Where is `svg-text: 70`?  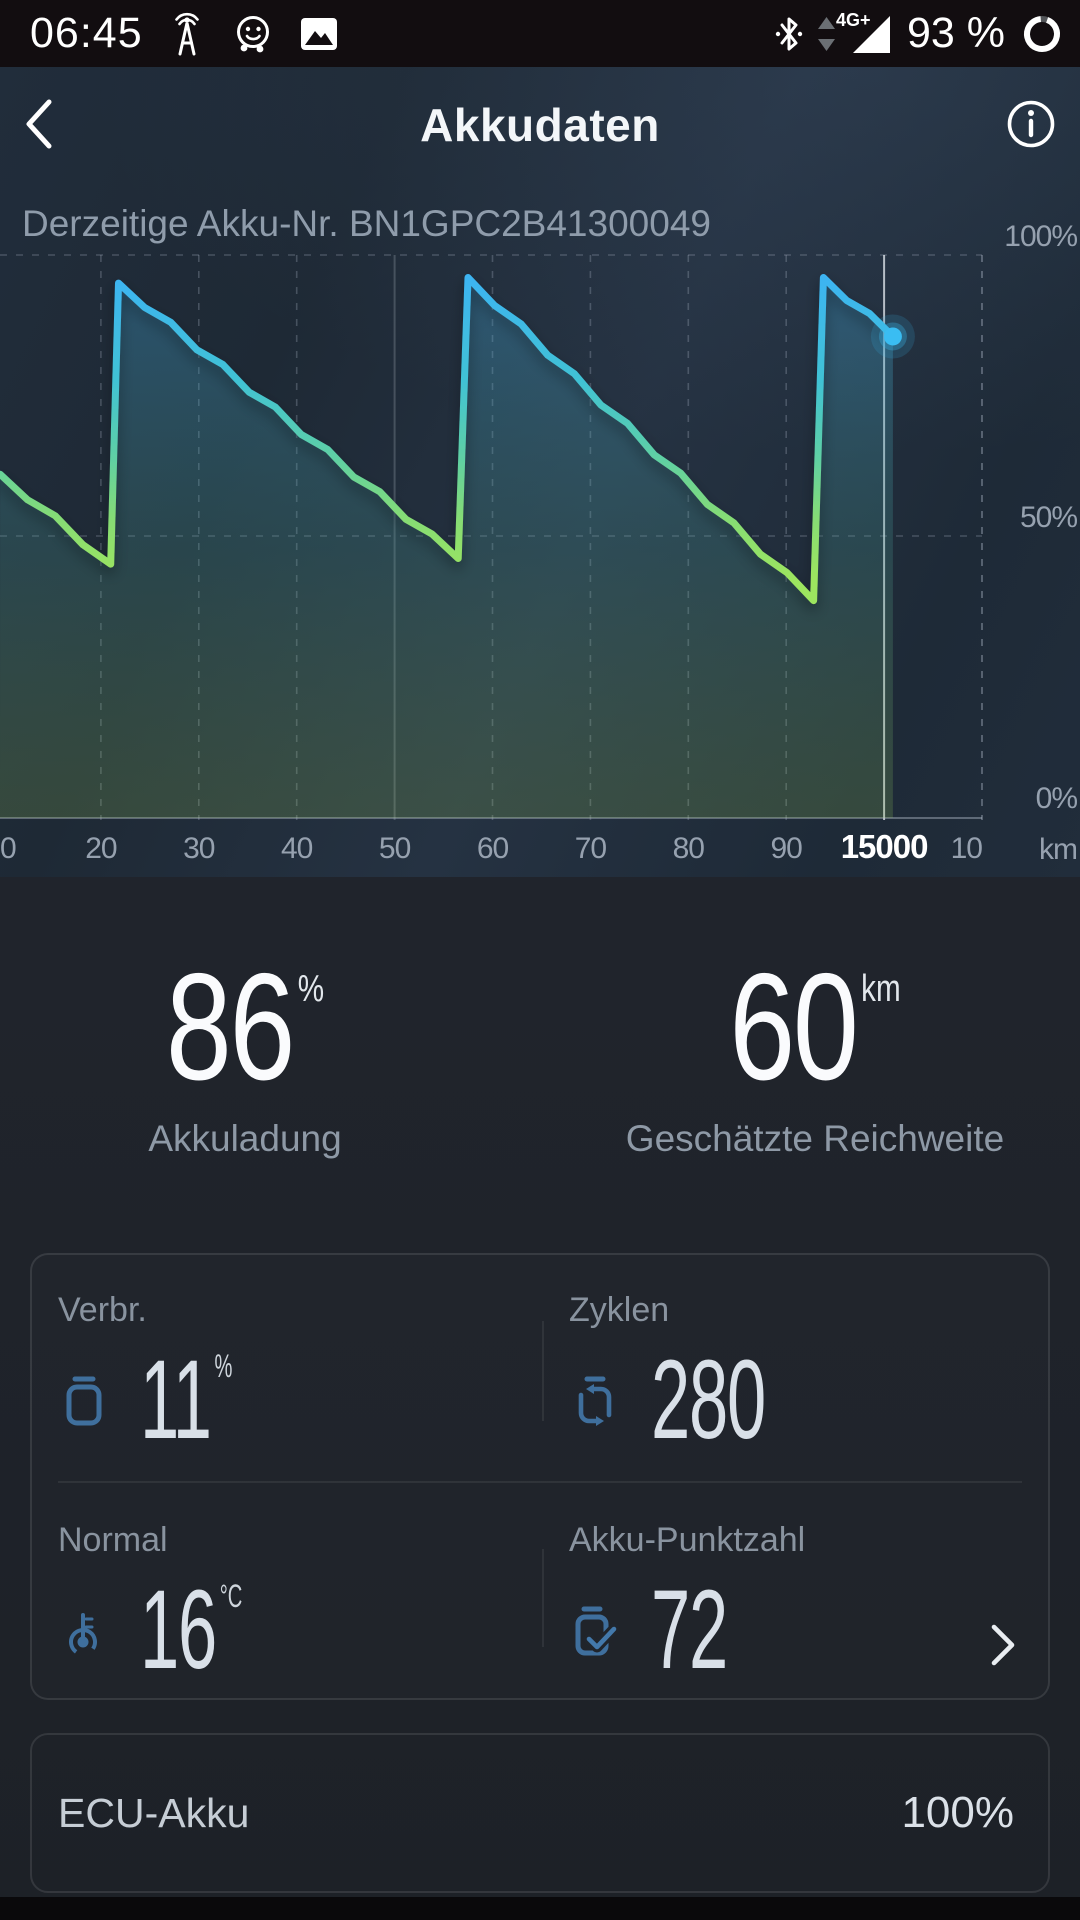
svg-text: 70 is located at coordinates (591, 848).